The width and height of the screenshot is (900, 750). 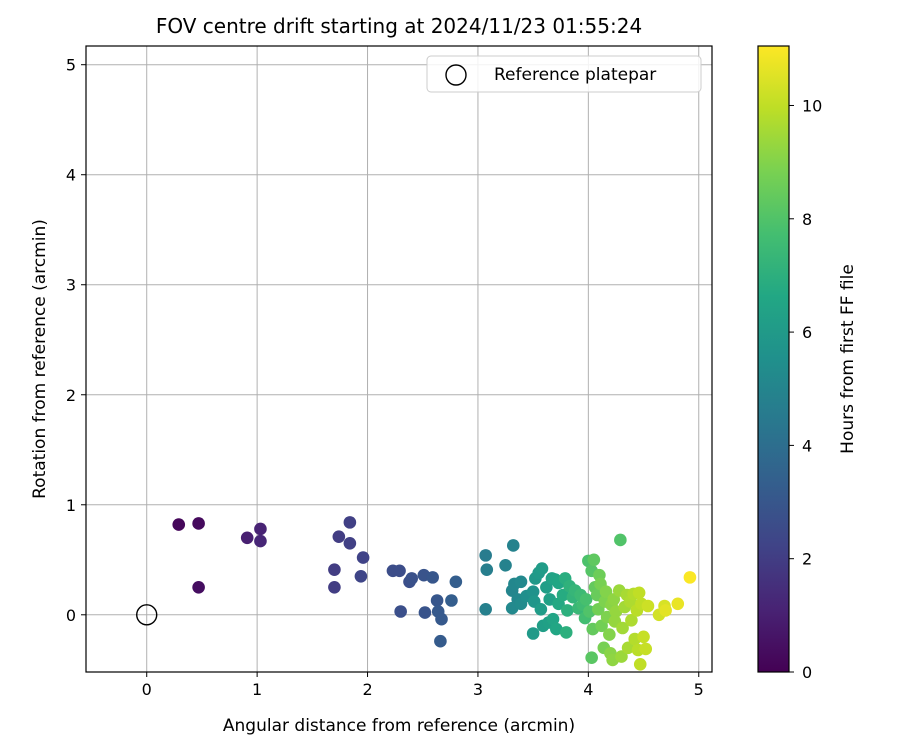 I want to click on y-axis-ticks: 0 1 2 3 4 5, so click(x=76, y=340).